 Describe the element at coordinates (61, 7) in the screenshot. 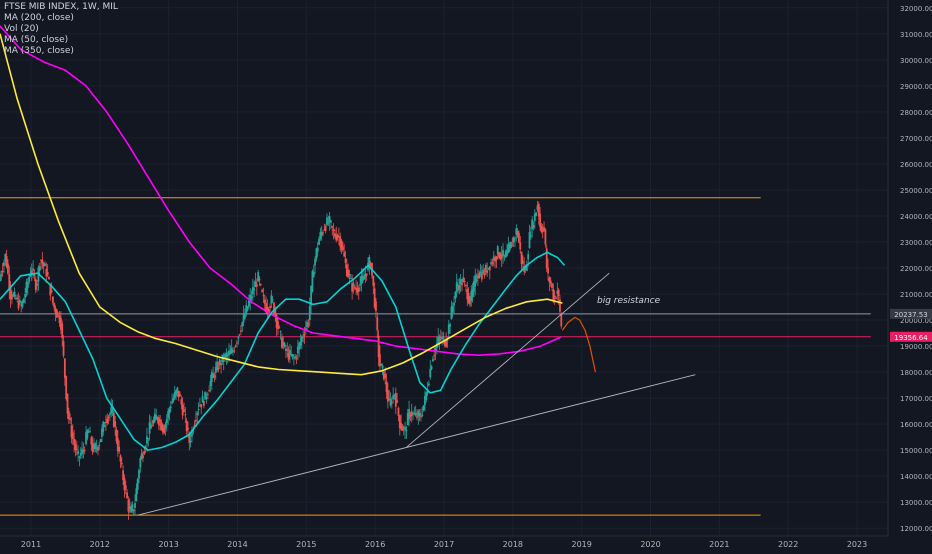

I see `chart-title: FTSE MIB INDEX, 1W, MIL` at that location.